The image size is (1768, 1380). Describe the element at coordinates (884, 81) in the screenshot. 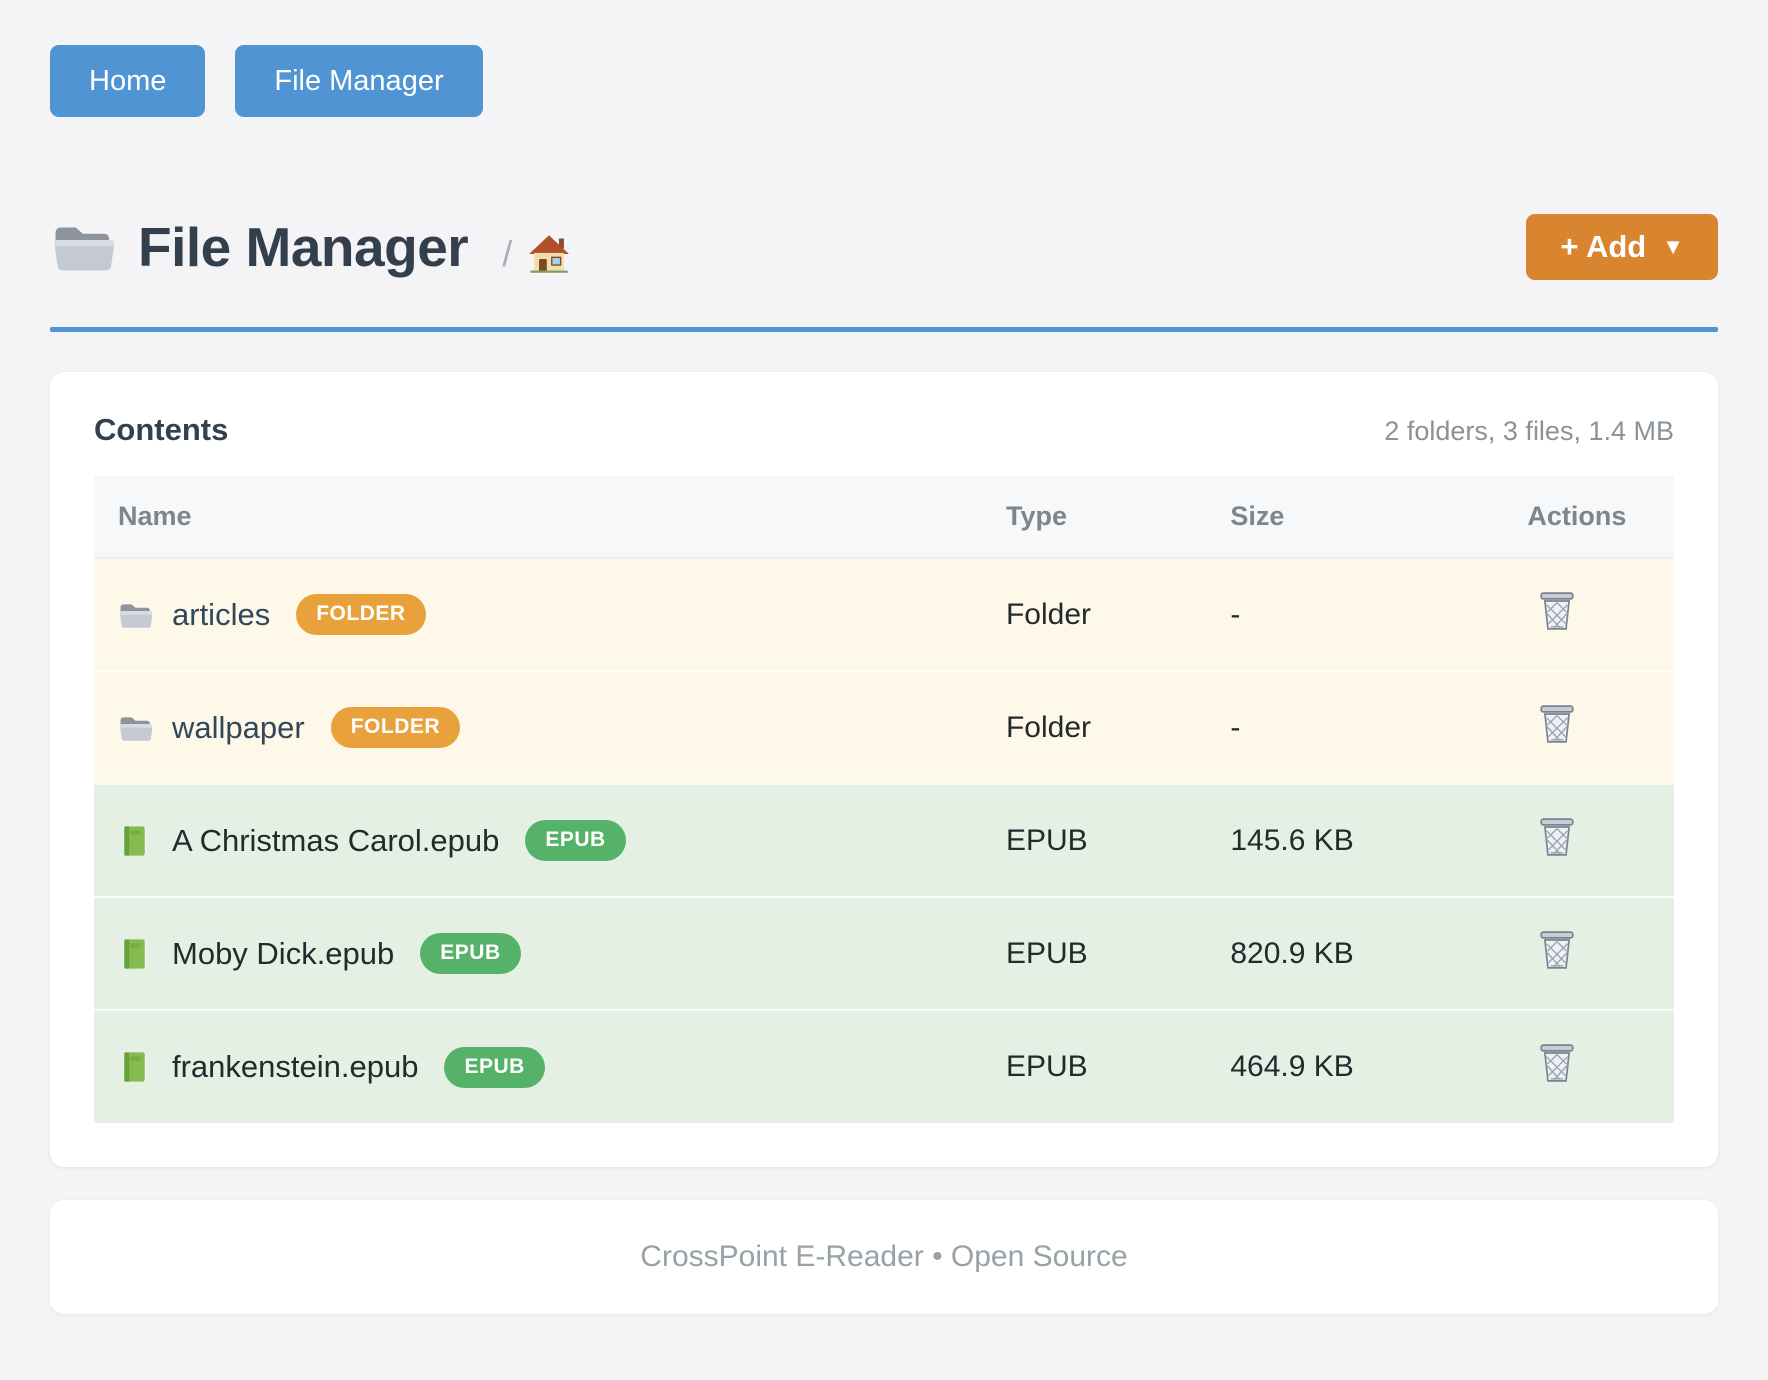

I see `top-nav: Home File Manager` at that location.